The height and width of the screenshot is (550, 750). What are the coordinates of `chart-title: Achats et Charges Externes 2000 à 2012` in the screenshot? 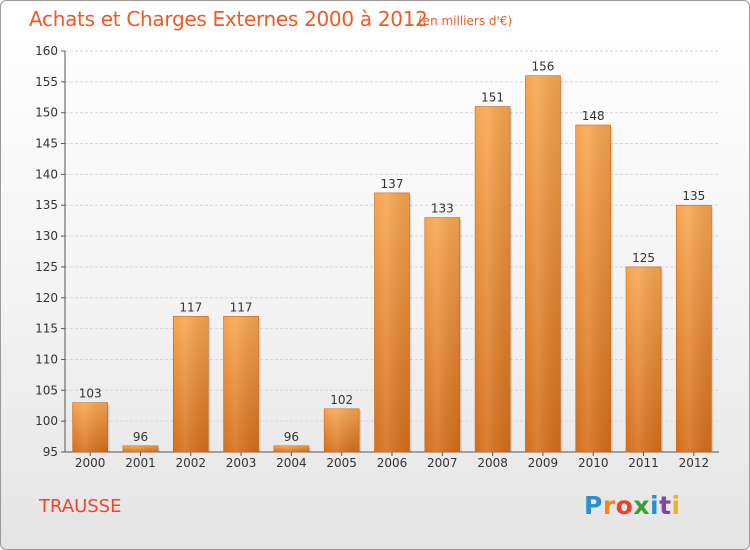 It's located at (228, 19).